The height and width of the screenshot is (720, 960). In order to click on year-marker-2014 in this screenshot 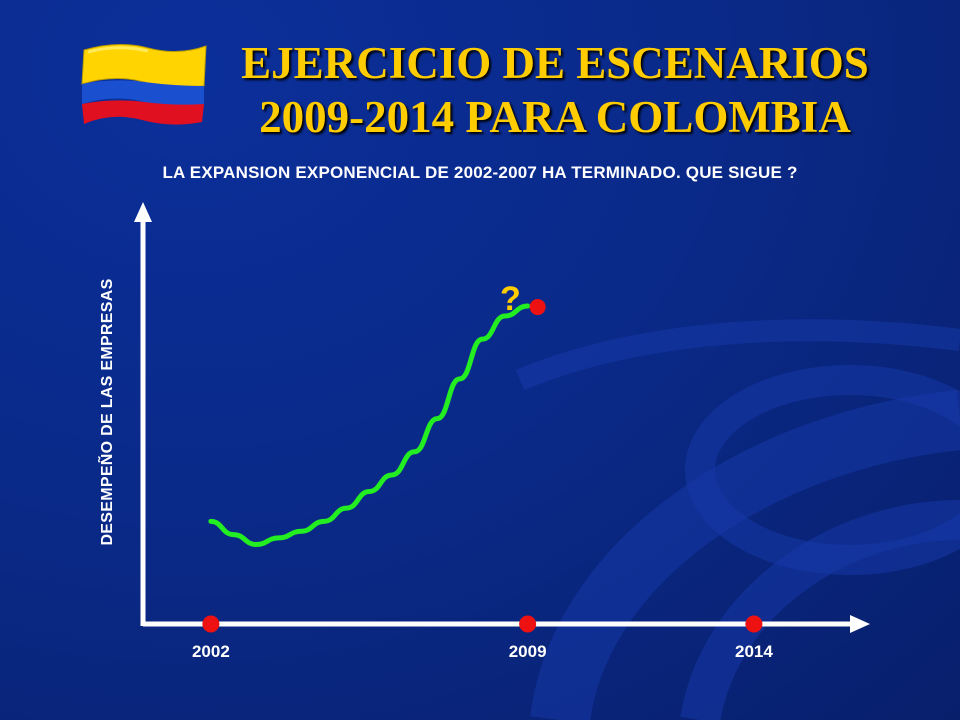, I will do `click(754, 624)`.